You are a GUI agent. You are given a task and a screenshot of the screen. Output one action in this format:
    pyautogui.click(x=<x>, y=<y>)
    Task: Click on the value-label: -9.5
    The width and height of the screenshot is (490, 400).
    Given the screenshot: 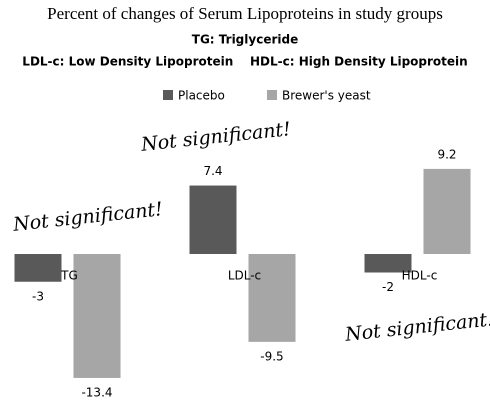 What is the action you would take?
    pyautogui.click(x=271, y=356)
    